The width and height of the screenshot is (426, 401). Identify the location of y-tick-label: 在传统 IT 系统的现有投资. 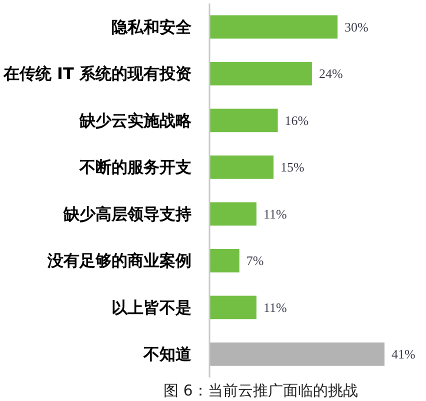
(97, 74).